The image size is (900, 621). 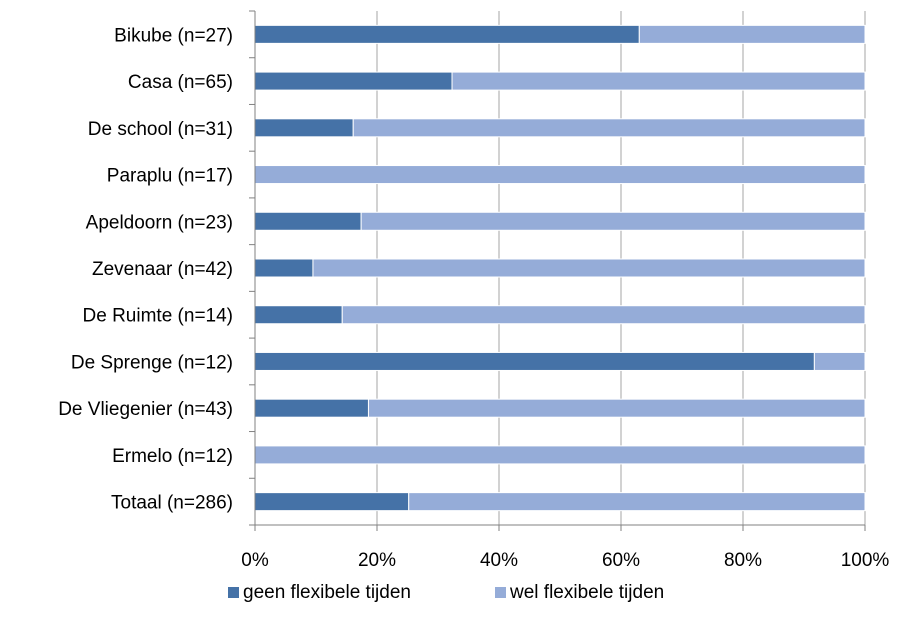 What do you see at coordinates (327, 592) in the screenshot?
I see `legend-label: geen flexibele tijden` at bounding box center [327, 592].